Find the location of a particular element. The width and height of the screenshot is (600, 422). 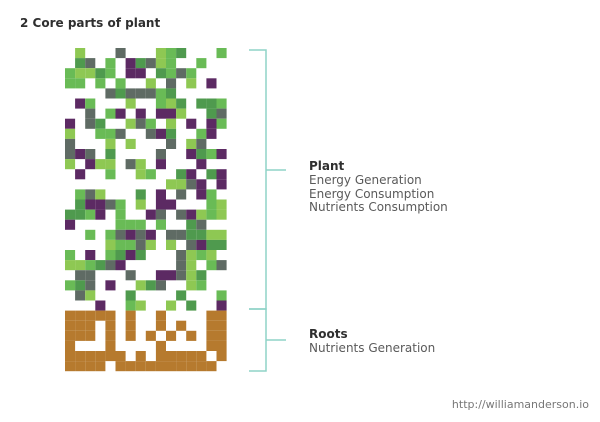

credit-link: http://williamanderson.io is located at coordinates (520, 404).